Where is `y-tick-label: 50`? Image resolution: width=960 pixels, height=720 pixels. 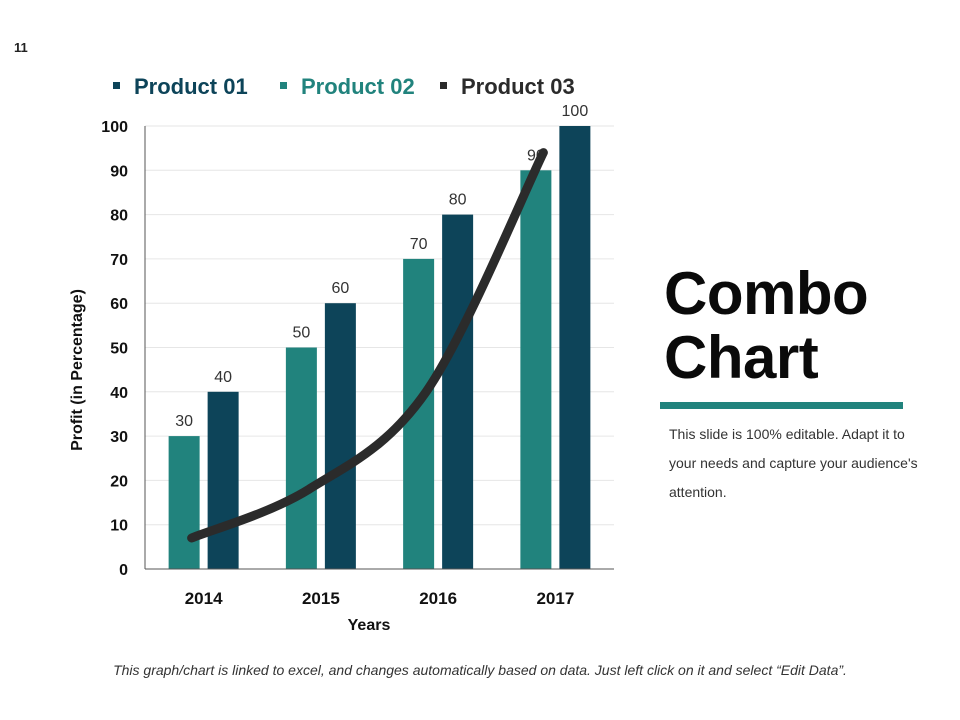 y-tick-label: 50 is located at coordinates (119, 349).